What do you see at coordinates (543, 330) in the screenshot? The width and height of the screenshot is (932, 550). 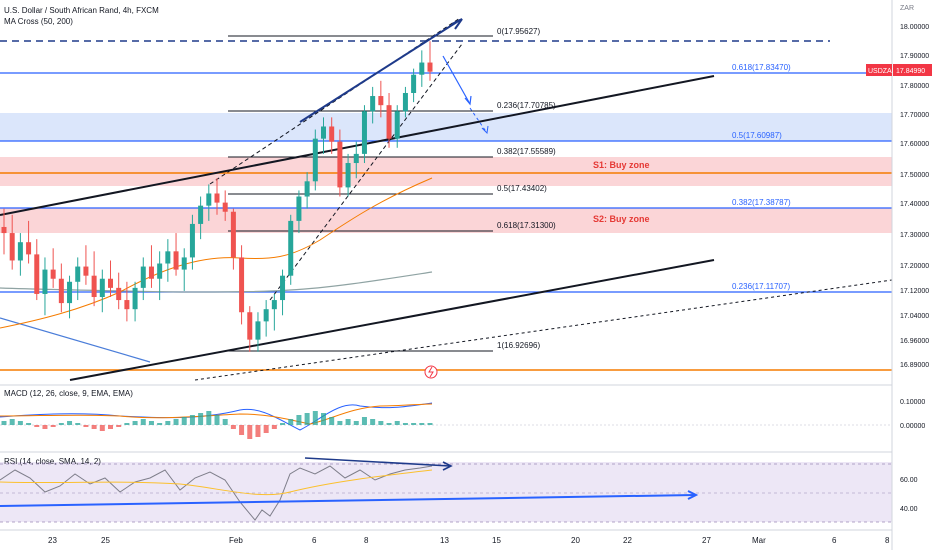 I see `dotted-support-line` at bounding box center [543, 330].